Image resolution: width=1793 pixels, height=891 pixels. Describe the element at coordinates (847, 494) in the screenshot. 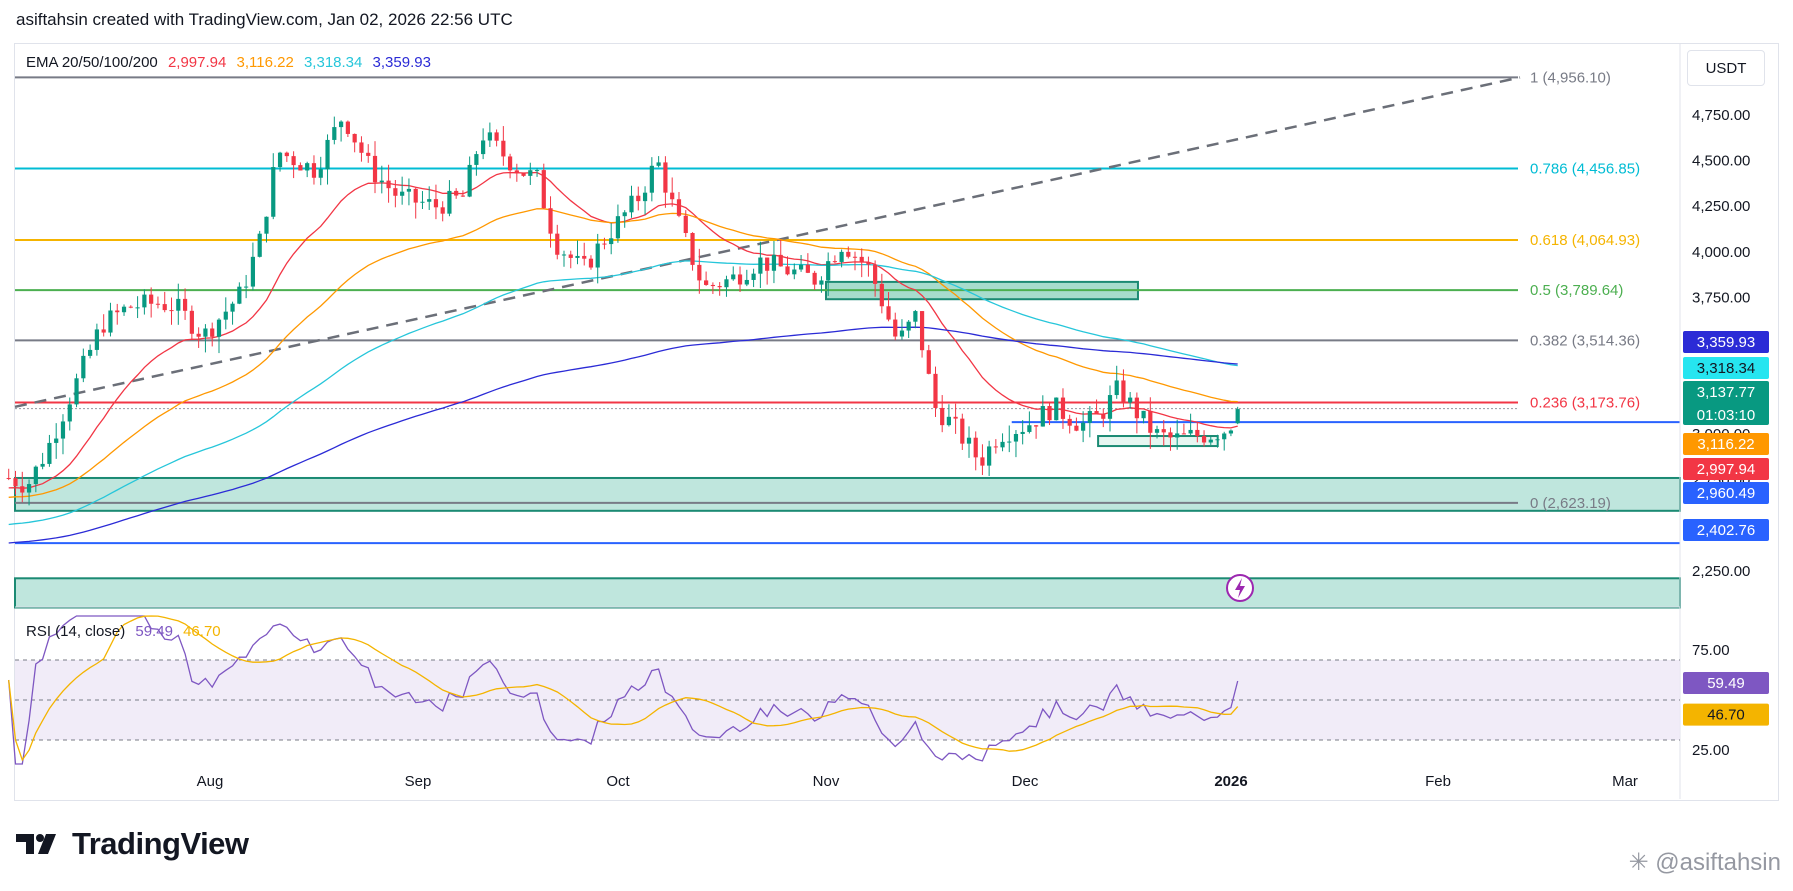

I see `demand-zone-upper` at that location.